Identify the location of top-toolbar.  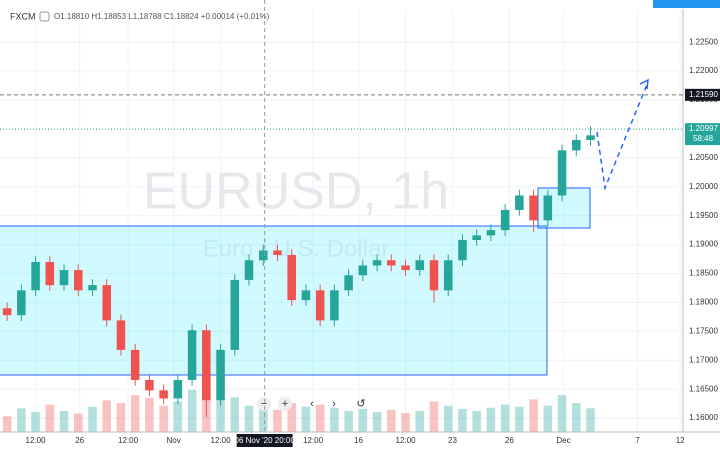
(360, 4).